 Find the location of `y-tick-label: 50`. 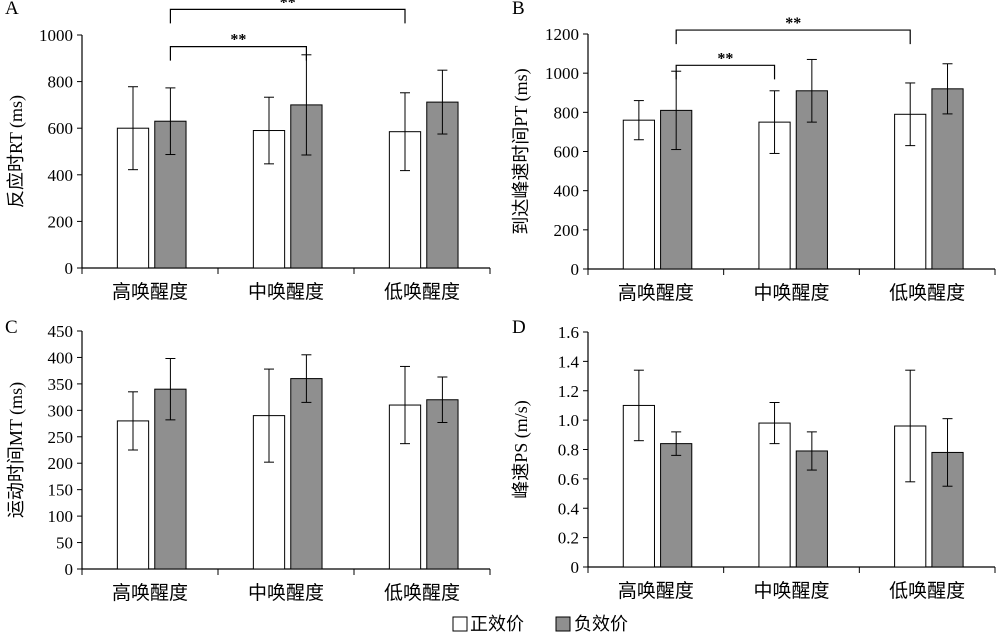

y-tick-label: 50 is located at coordinates (64, 543).